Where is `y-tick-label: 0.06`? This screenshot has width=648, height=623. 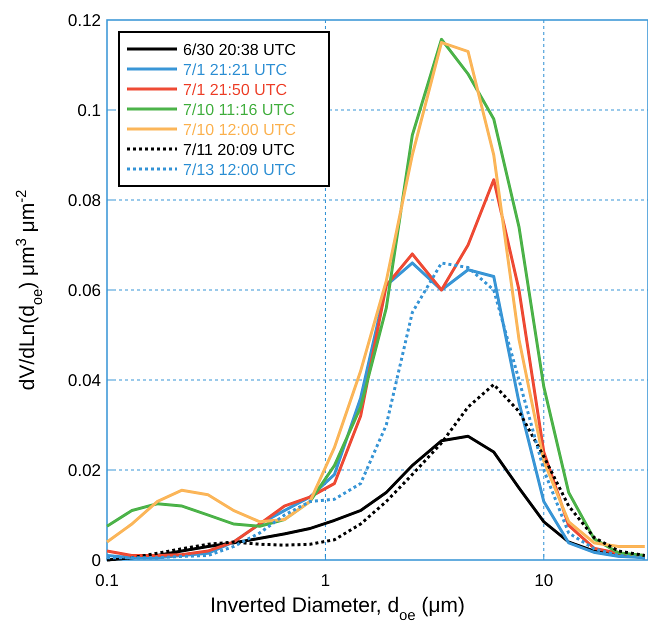 y-tick-label: 0.06 is located at coordinates (84, 290).